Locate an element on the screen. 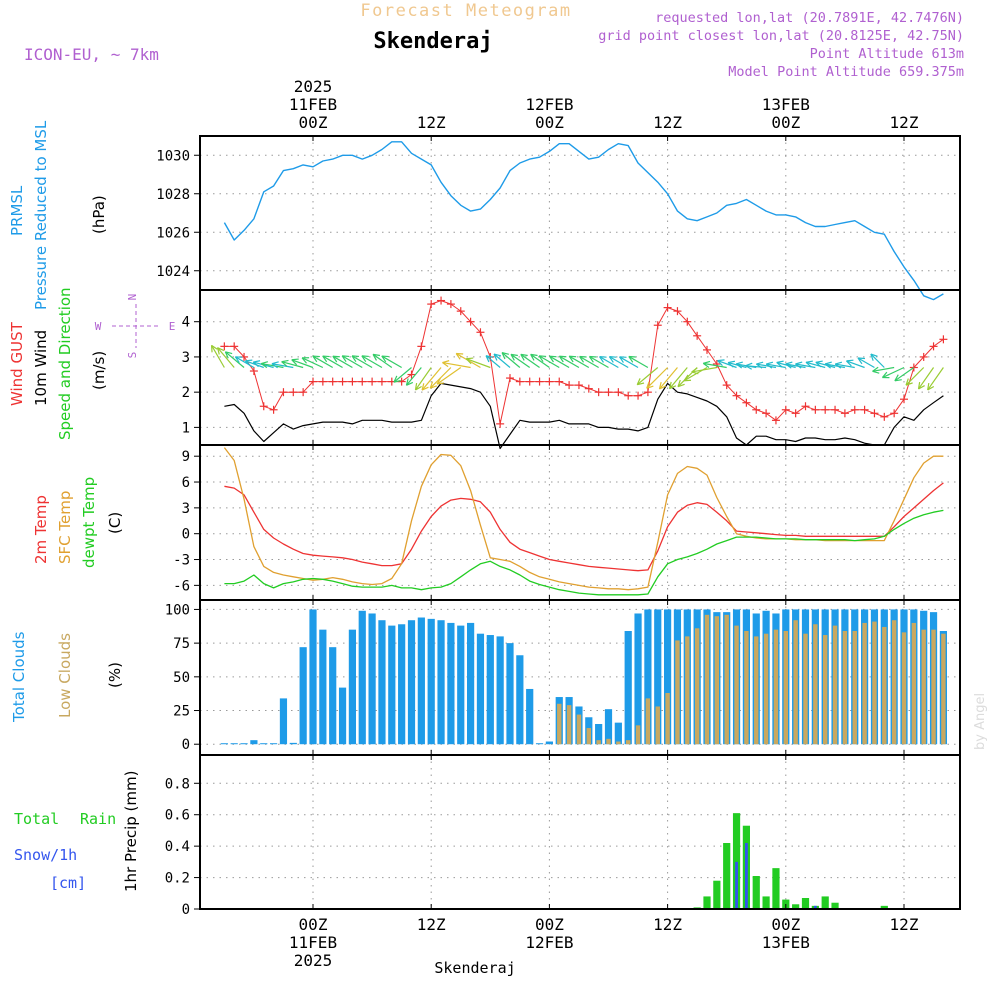  dewpoint-series-line is located at coordinates (584, 552).